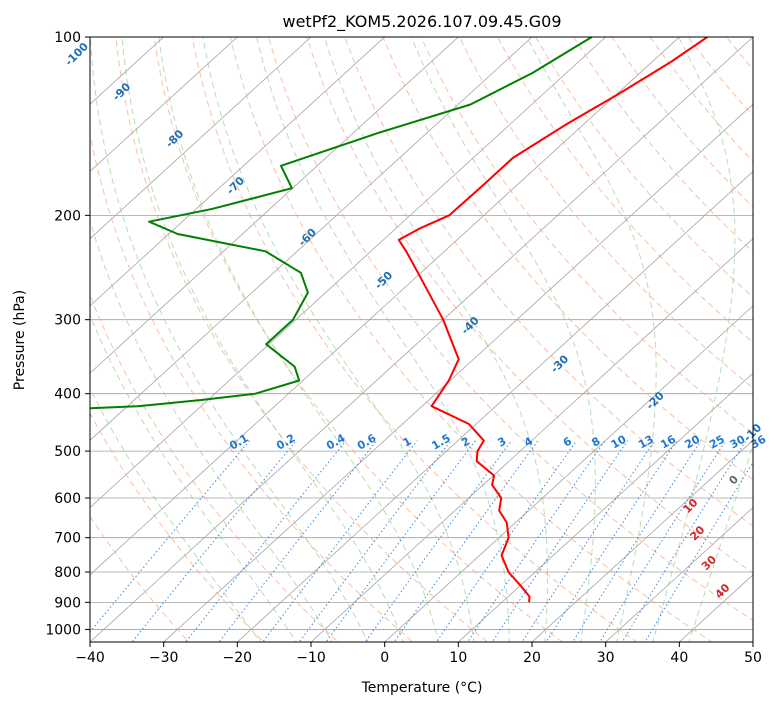 Image resolution: width=775 pixels, height=708 pixels. Describe the element at coordinates (67, 573) in the screenshot. I see `y-tick-label: 800` at that location.